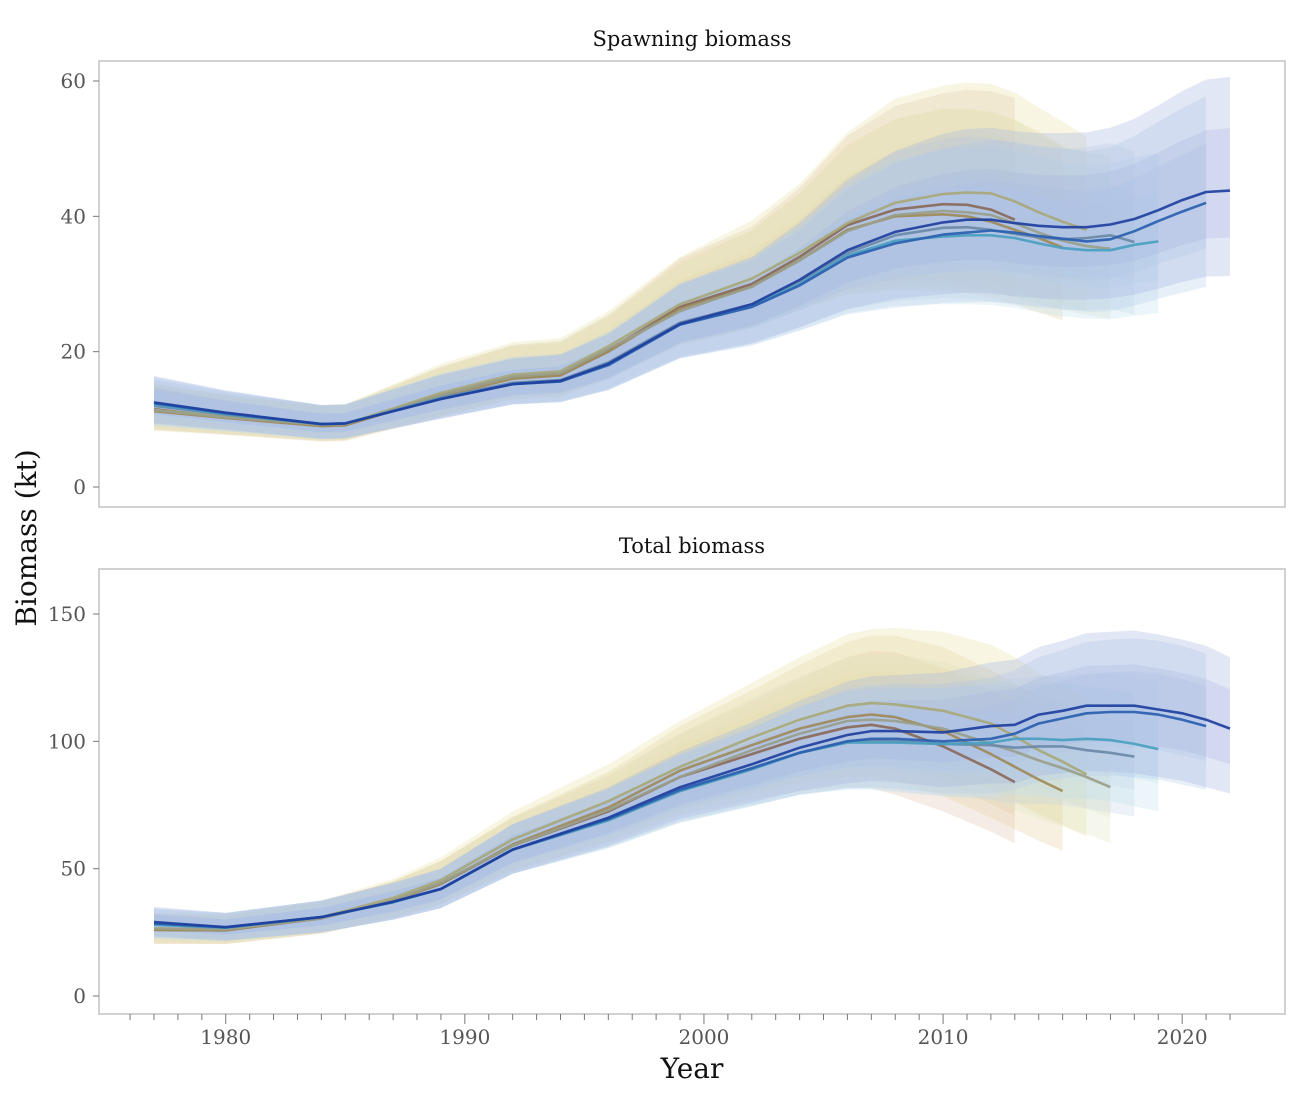  I want to click on y-tick-label: 20, so click(73, 352).